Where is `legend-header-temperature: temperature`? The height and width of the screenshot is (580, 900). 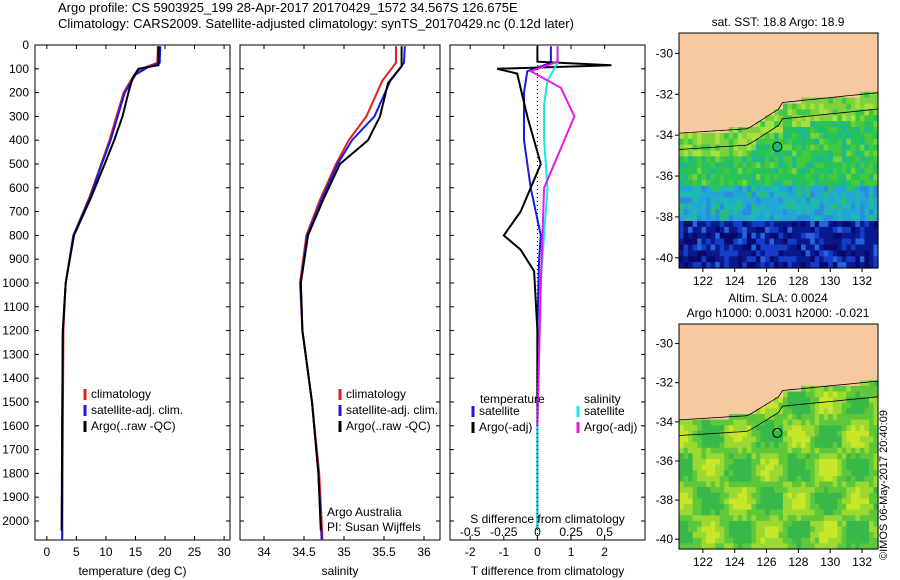
legend-header-temperature: temperature is located at coordinates (512, 399).